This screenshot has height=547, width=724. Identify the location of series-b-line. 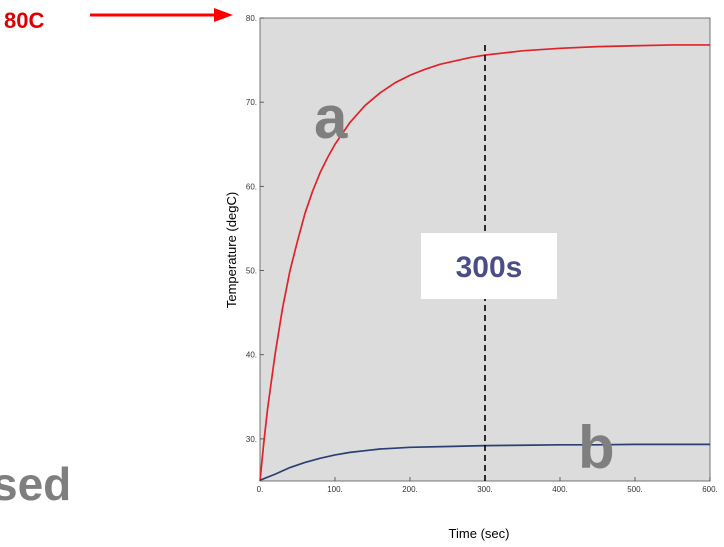
(484, 462).